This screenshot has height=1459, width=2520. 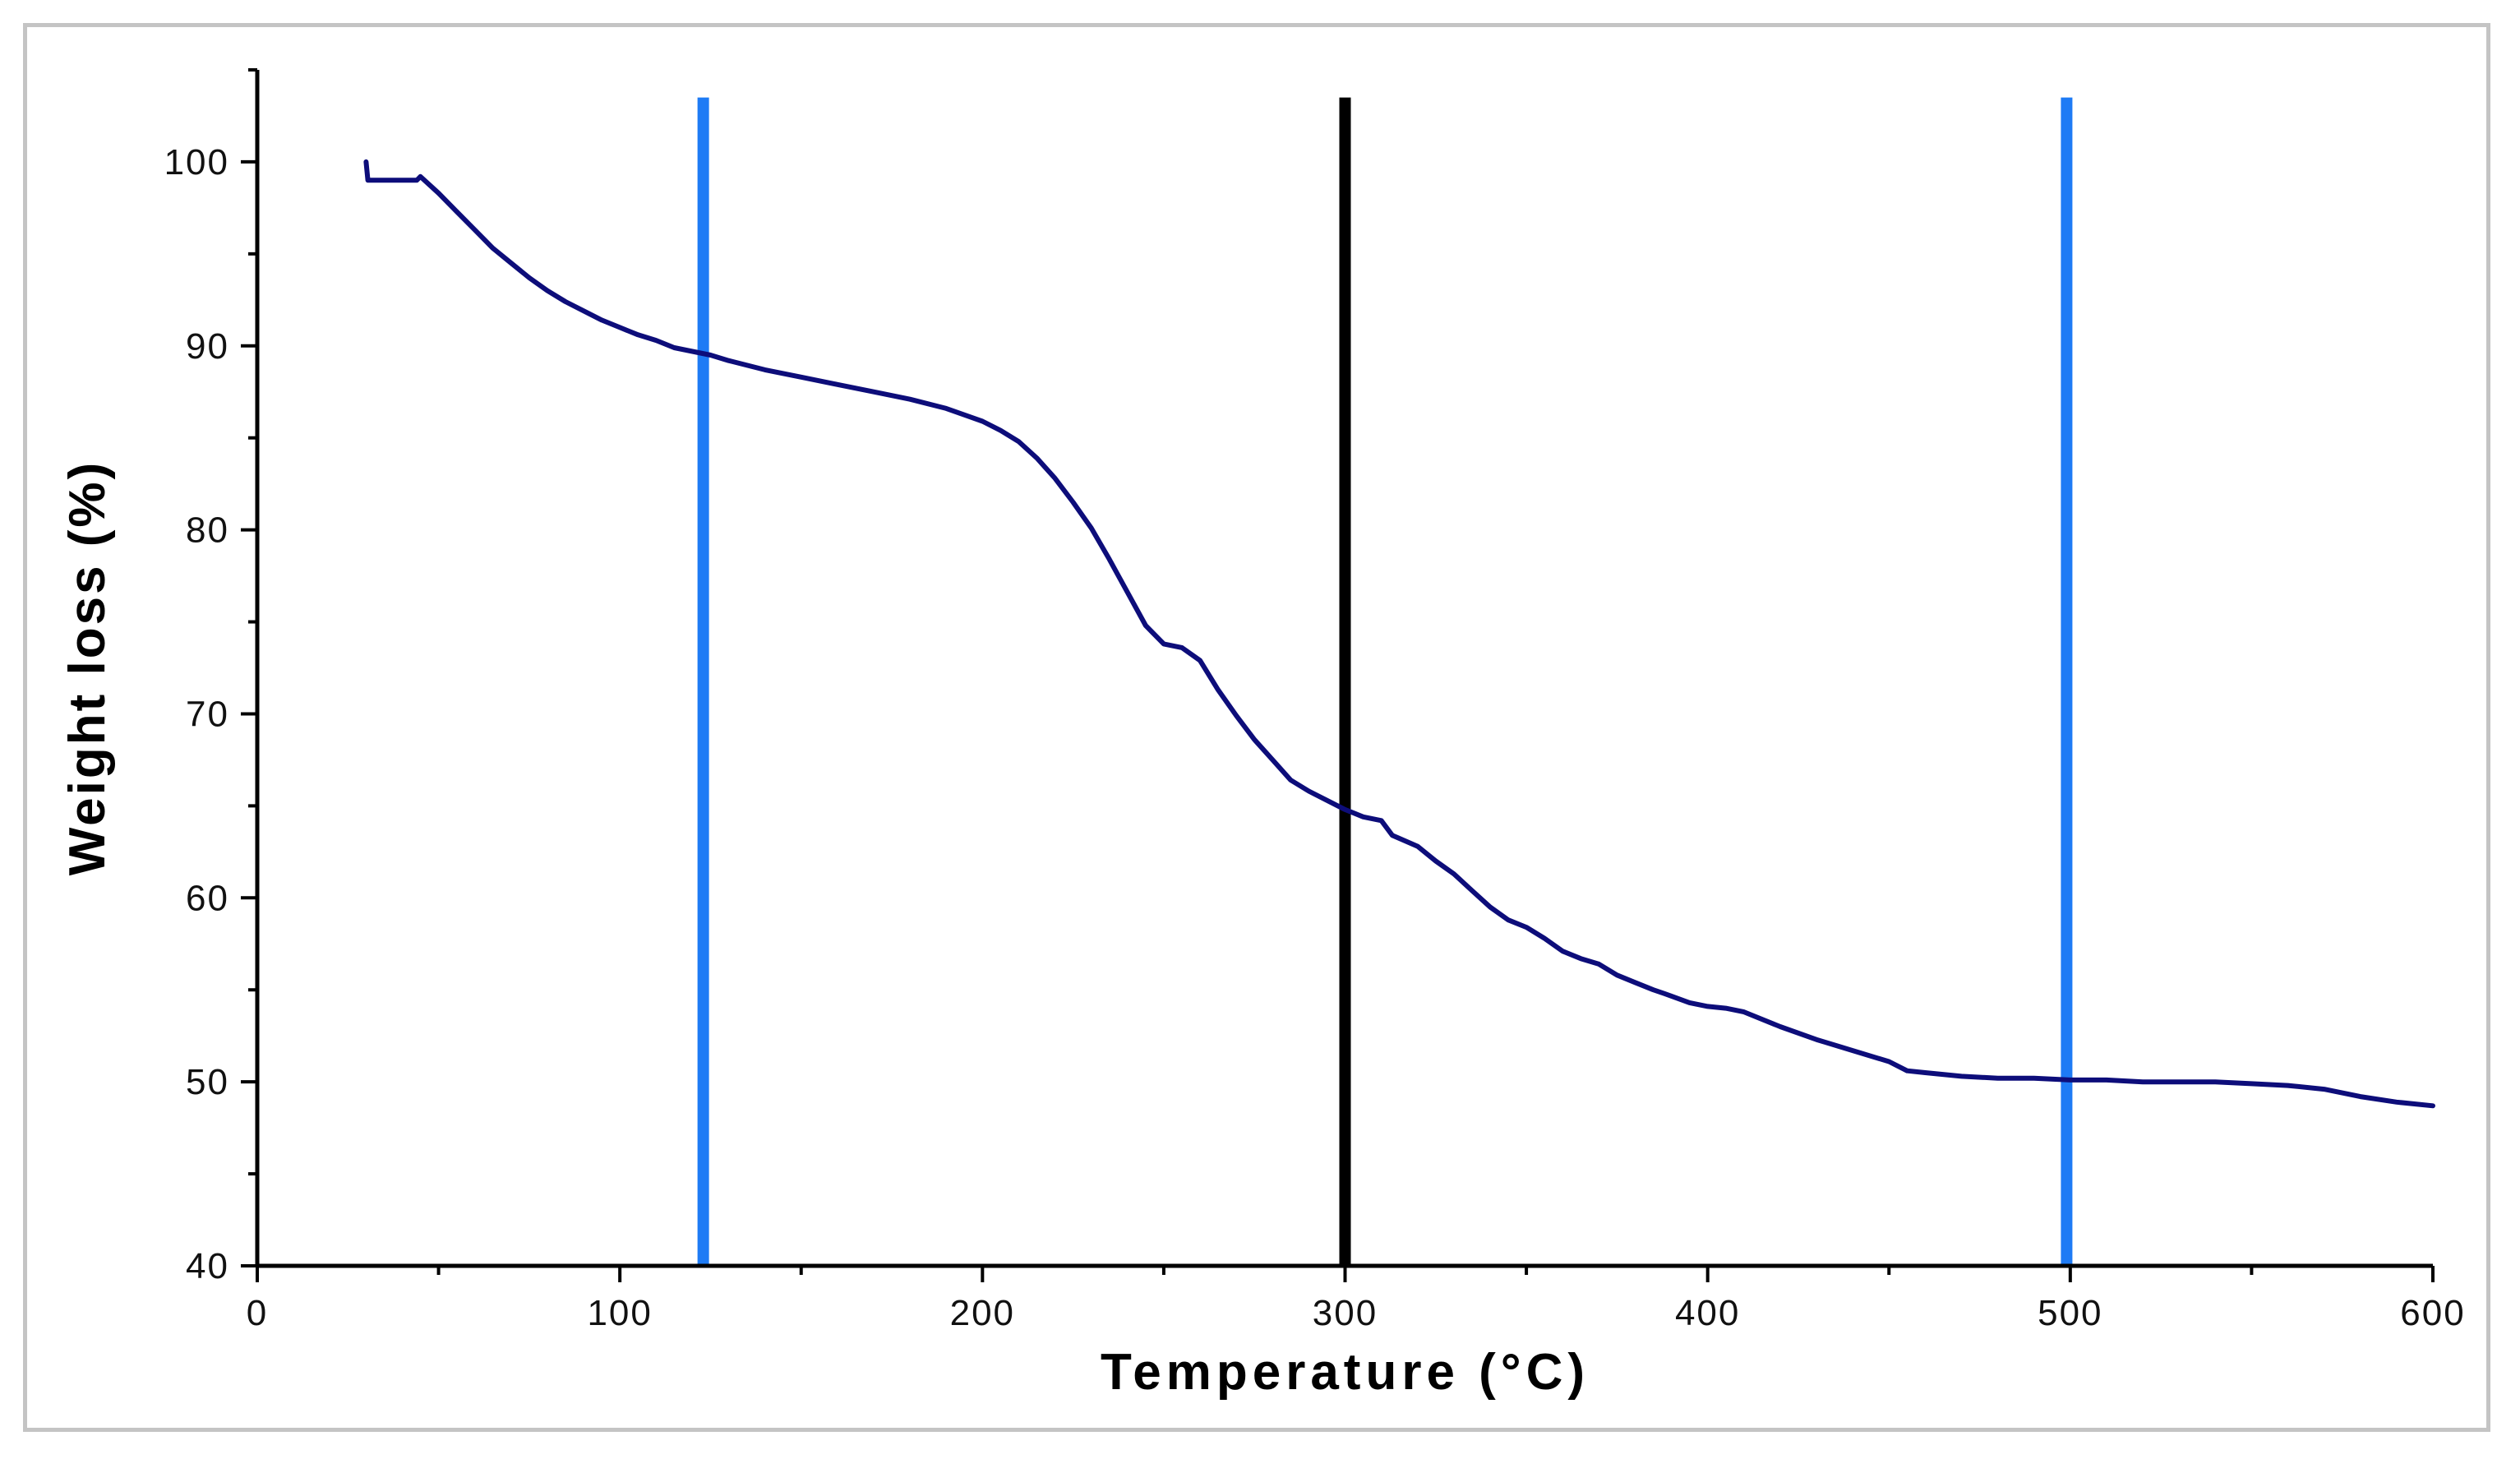 I want to click on x-axis-title: Temperature (°C), so click(x=1345, y=1372).